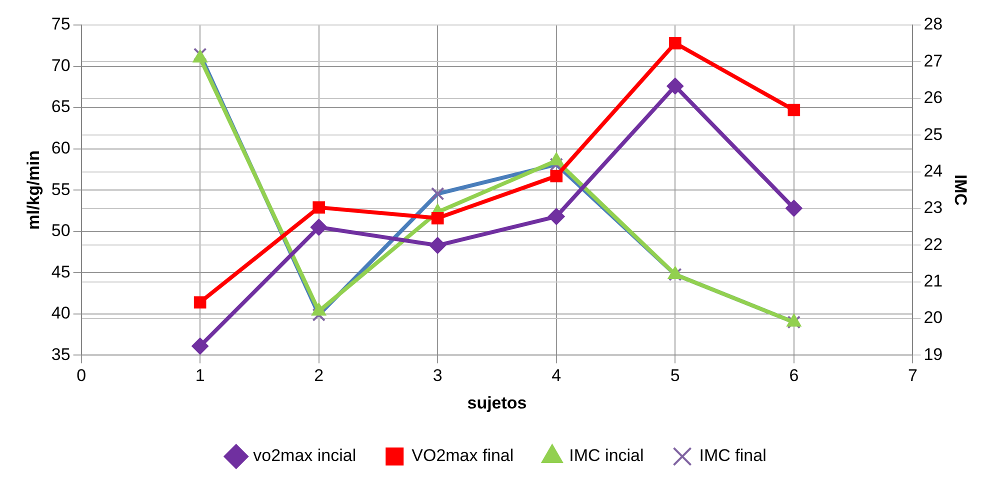 The width and height of the screenshot is (994, 485). Describe the element at coordinates (960, 190) in the screenshot. I see `y2-axis-title: IMC` at that location.